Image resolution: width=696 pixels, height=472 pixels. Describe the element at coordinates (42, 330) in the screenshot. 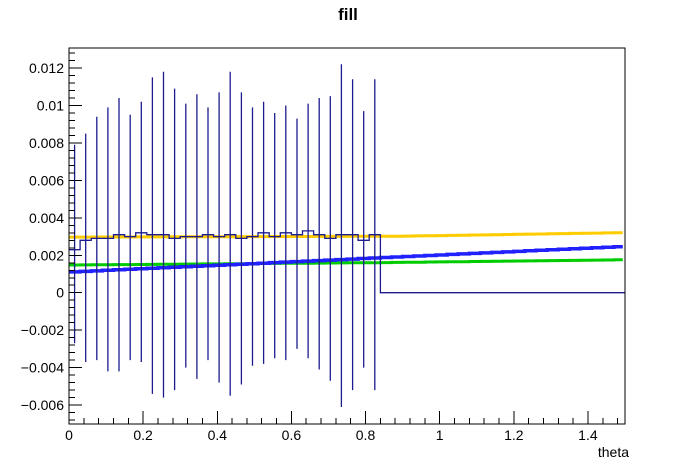

I see `svg-text: −0.002` at that location.